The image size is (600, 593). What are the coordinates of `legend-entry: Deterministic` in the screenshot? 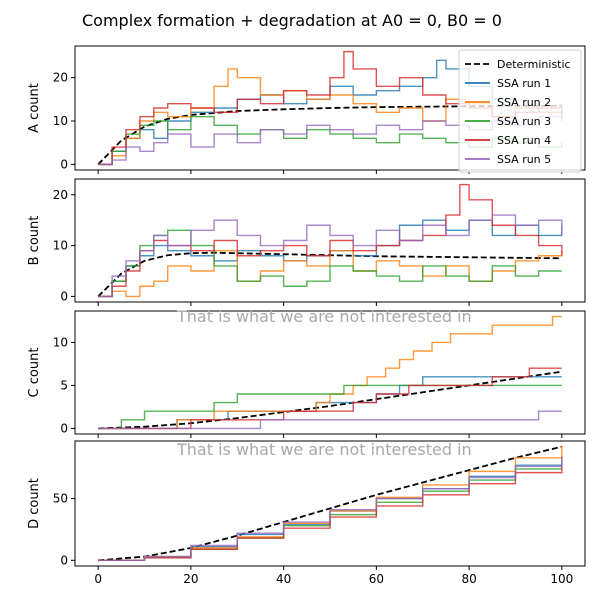 It's located at (534, 64).